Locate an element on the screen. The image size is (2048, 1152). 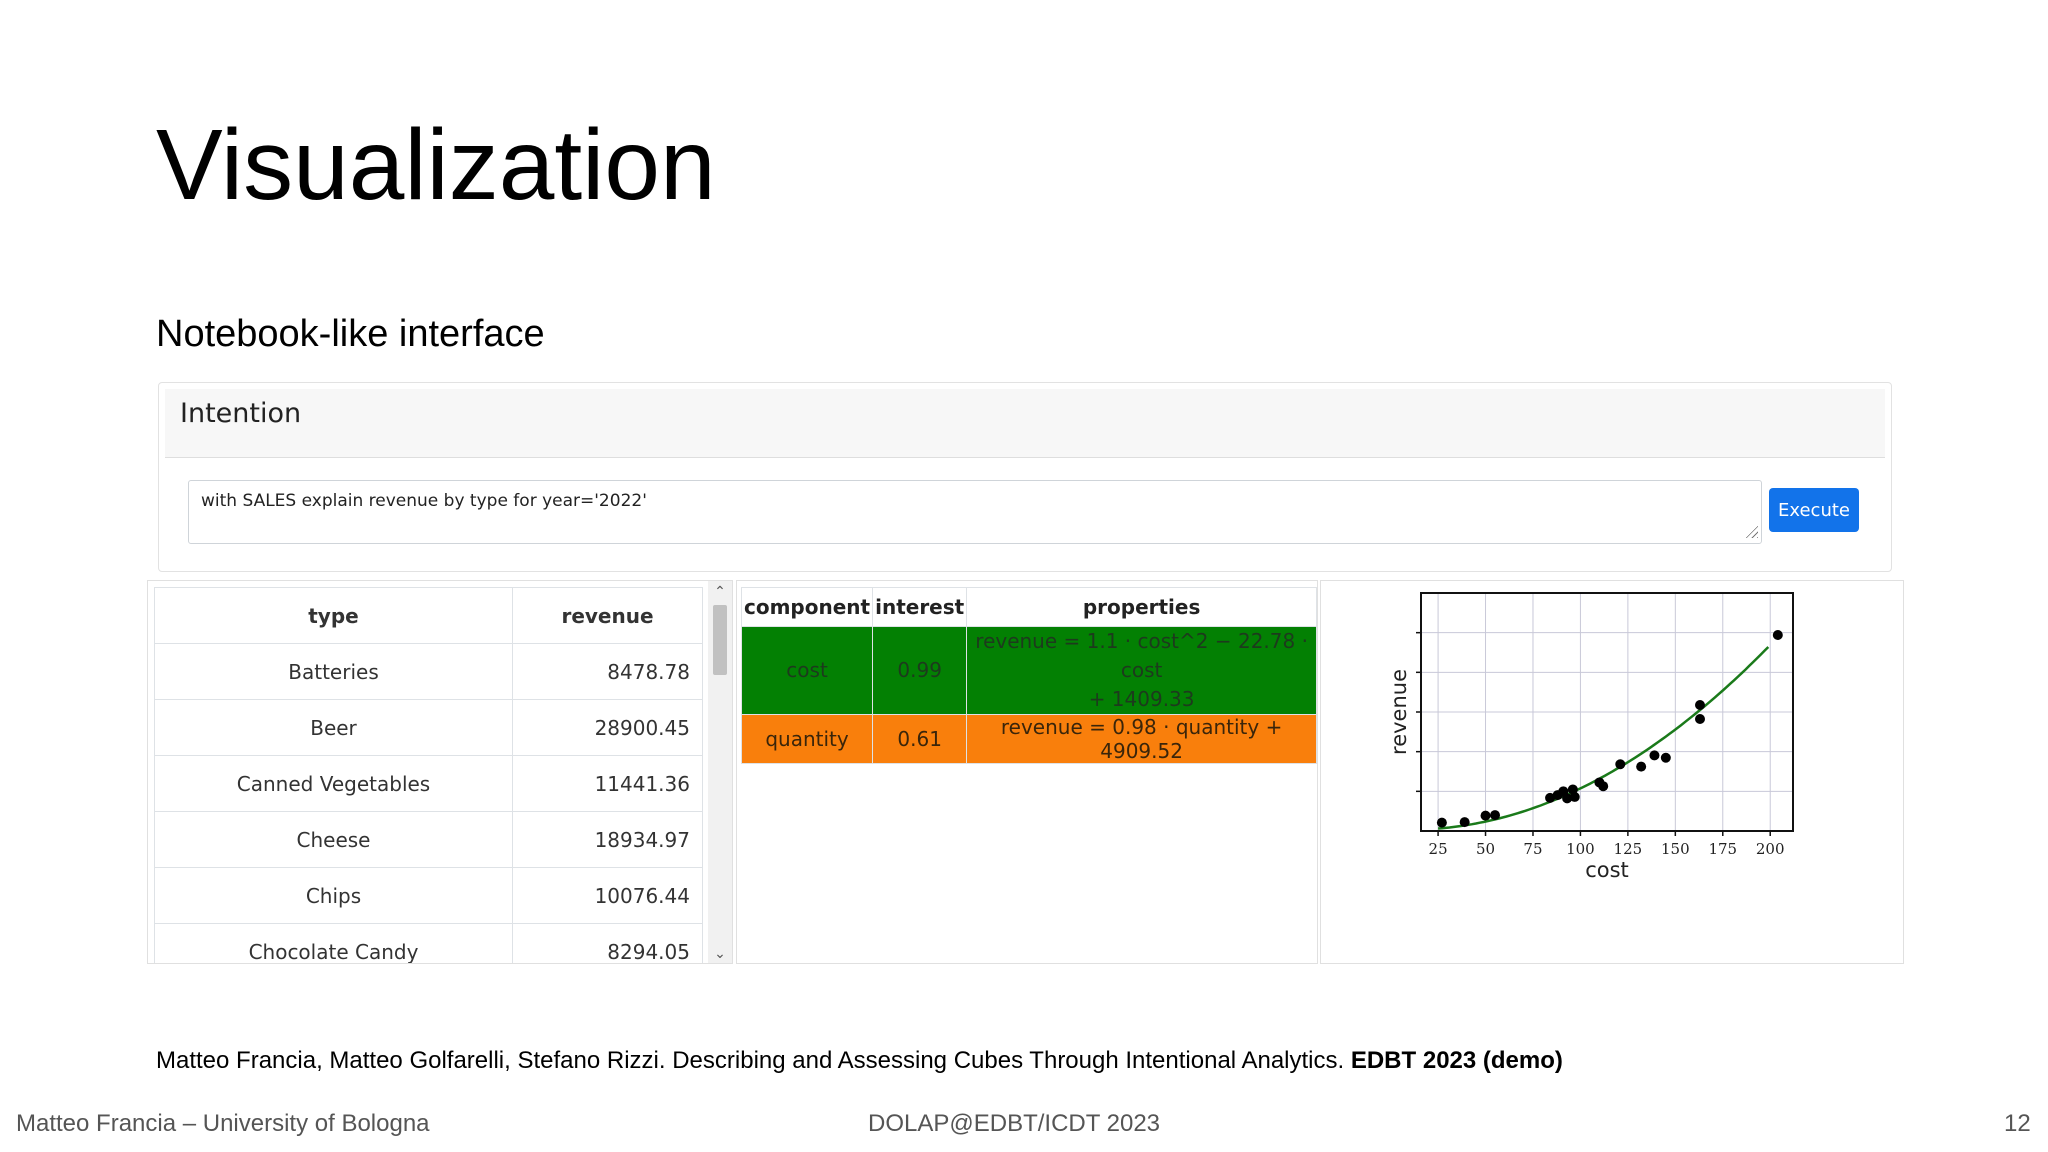
cell-type: Batteries is located at coordinates (333, 671).